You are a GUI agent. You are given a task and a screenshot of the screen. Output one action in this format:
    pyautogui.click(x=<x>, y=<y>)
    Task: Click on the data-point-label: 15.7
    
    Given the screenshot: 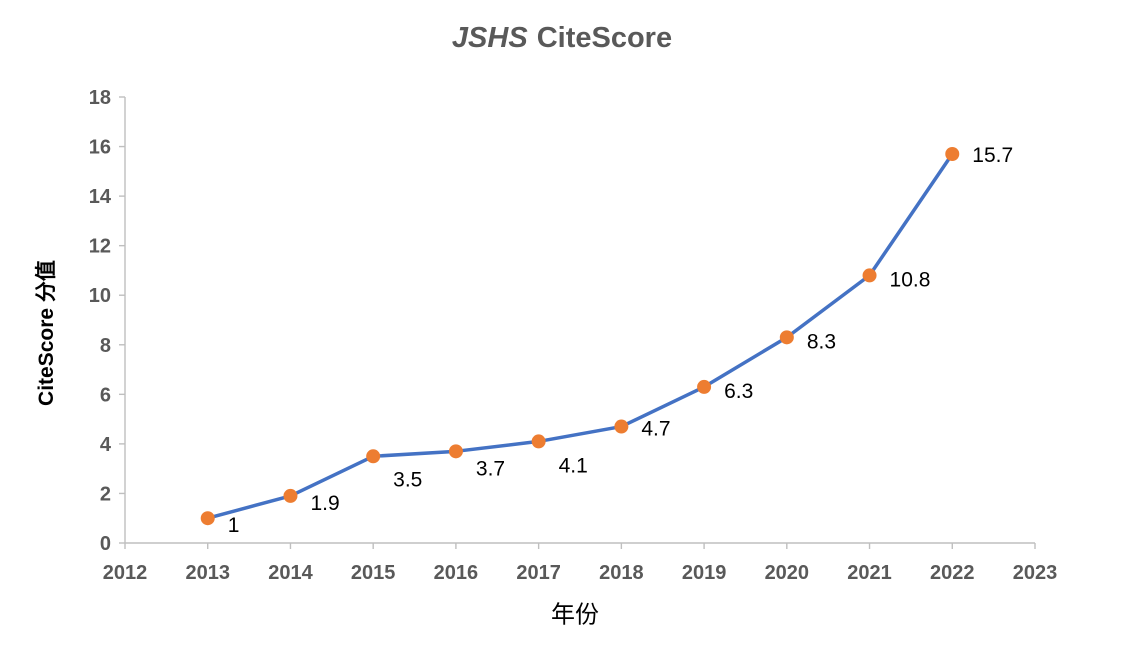 What is the action you would take?
    pyautogui.click(x=992, y=155)
    